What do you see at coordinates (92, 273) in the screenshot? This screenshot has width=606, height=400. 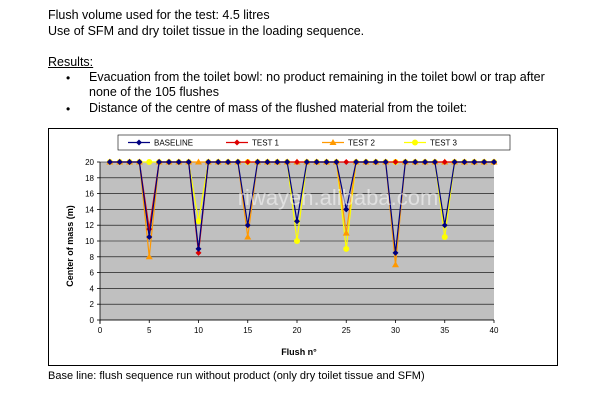 I see `y-tick-label-6: 6` at bounding box center [92, 273].